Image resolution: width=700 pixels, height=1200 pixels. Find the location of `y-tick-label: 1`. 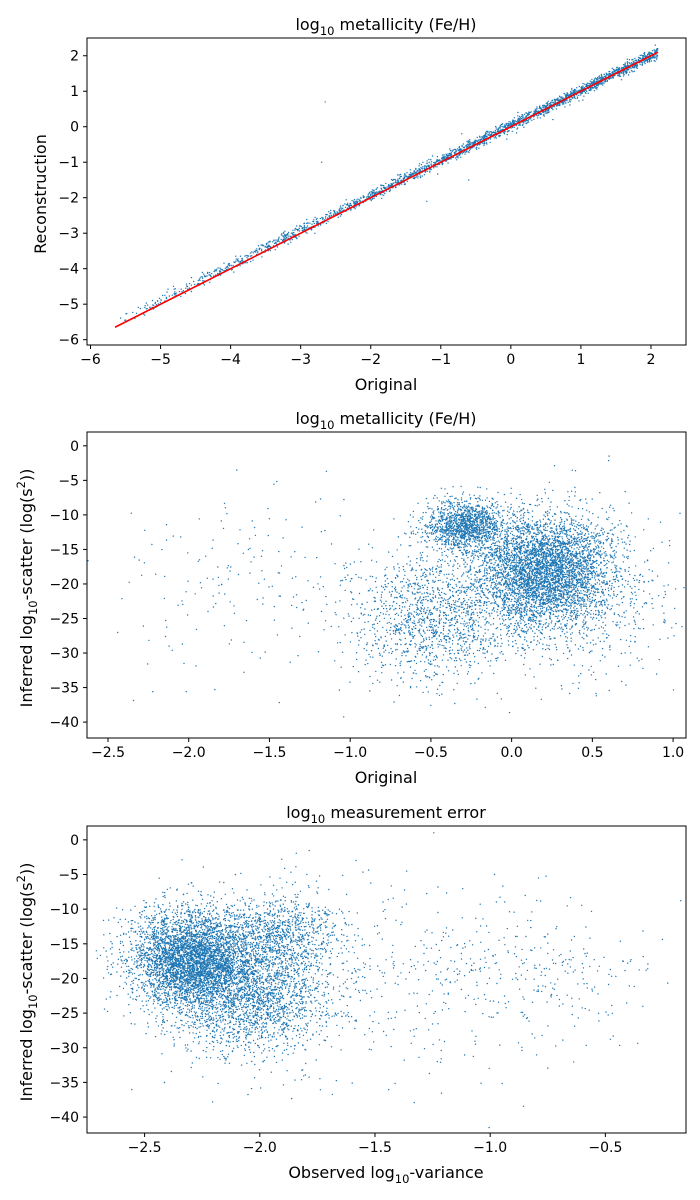

y-tick-label: 1 is located at coordinates (74, 92).